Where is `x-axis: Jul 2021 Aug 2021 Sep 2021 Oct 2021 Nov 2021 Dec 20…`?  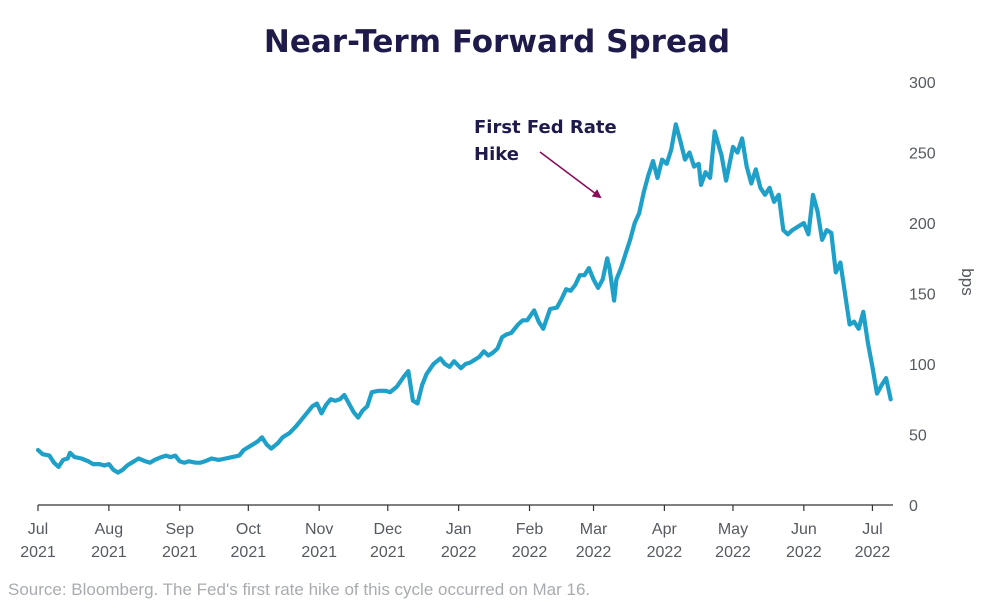
x-axis: Jul 2021 Aug 2021 Sep 2021 Oct 2021 Nov 2021 Dec 20… is located at coordinates (456, 532).